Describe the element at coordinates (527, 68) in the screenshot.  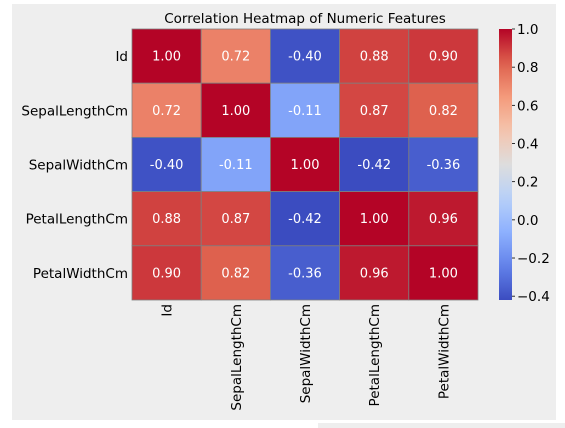
I see `colorbar-tick-label: 0.8` at that location.